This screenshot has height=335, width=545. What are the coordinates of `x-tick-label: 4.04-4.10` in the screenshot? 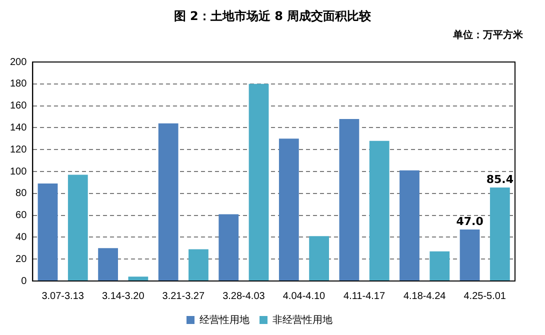 It's located at (304, 296).